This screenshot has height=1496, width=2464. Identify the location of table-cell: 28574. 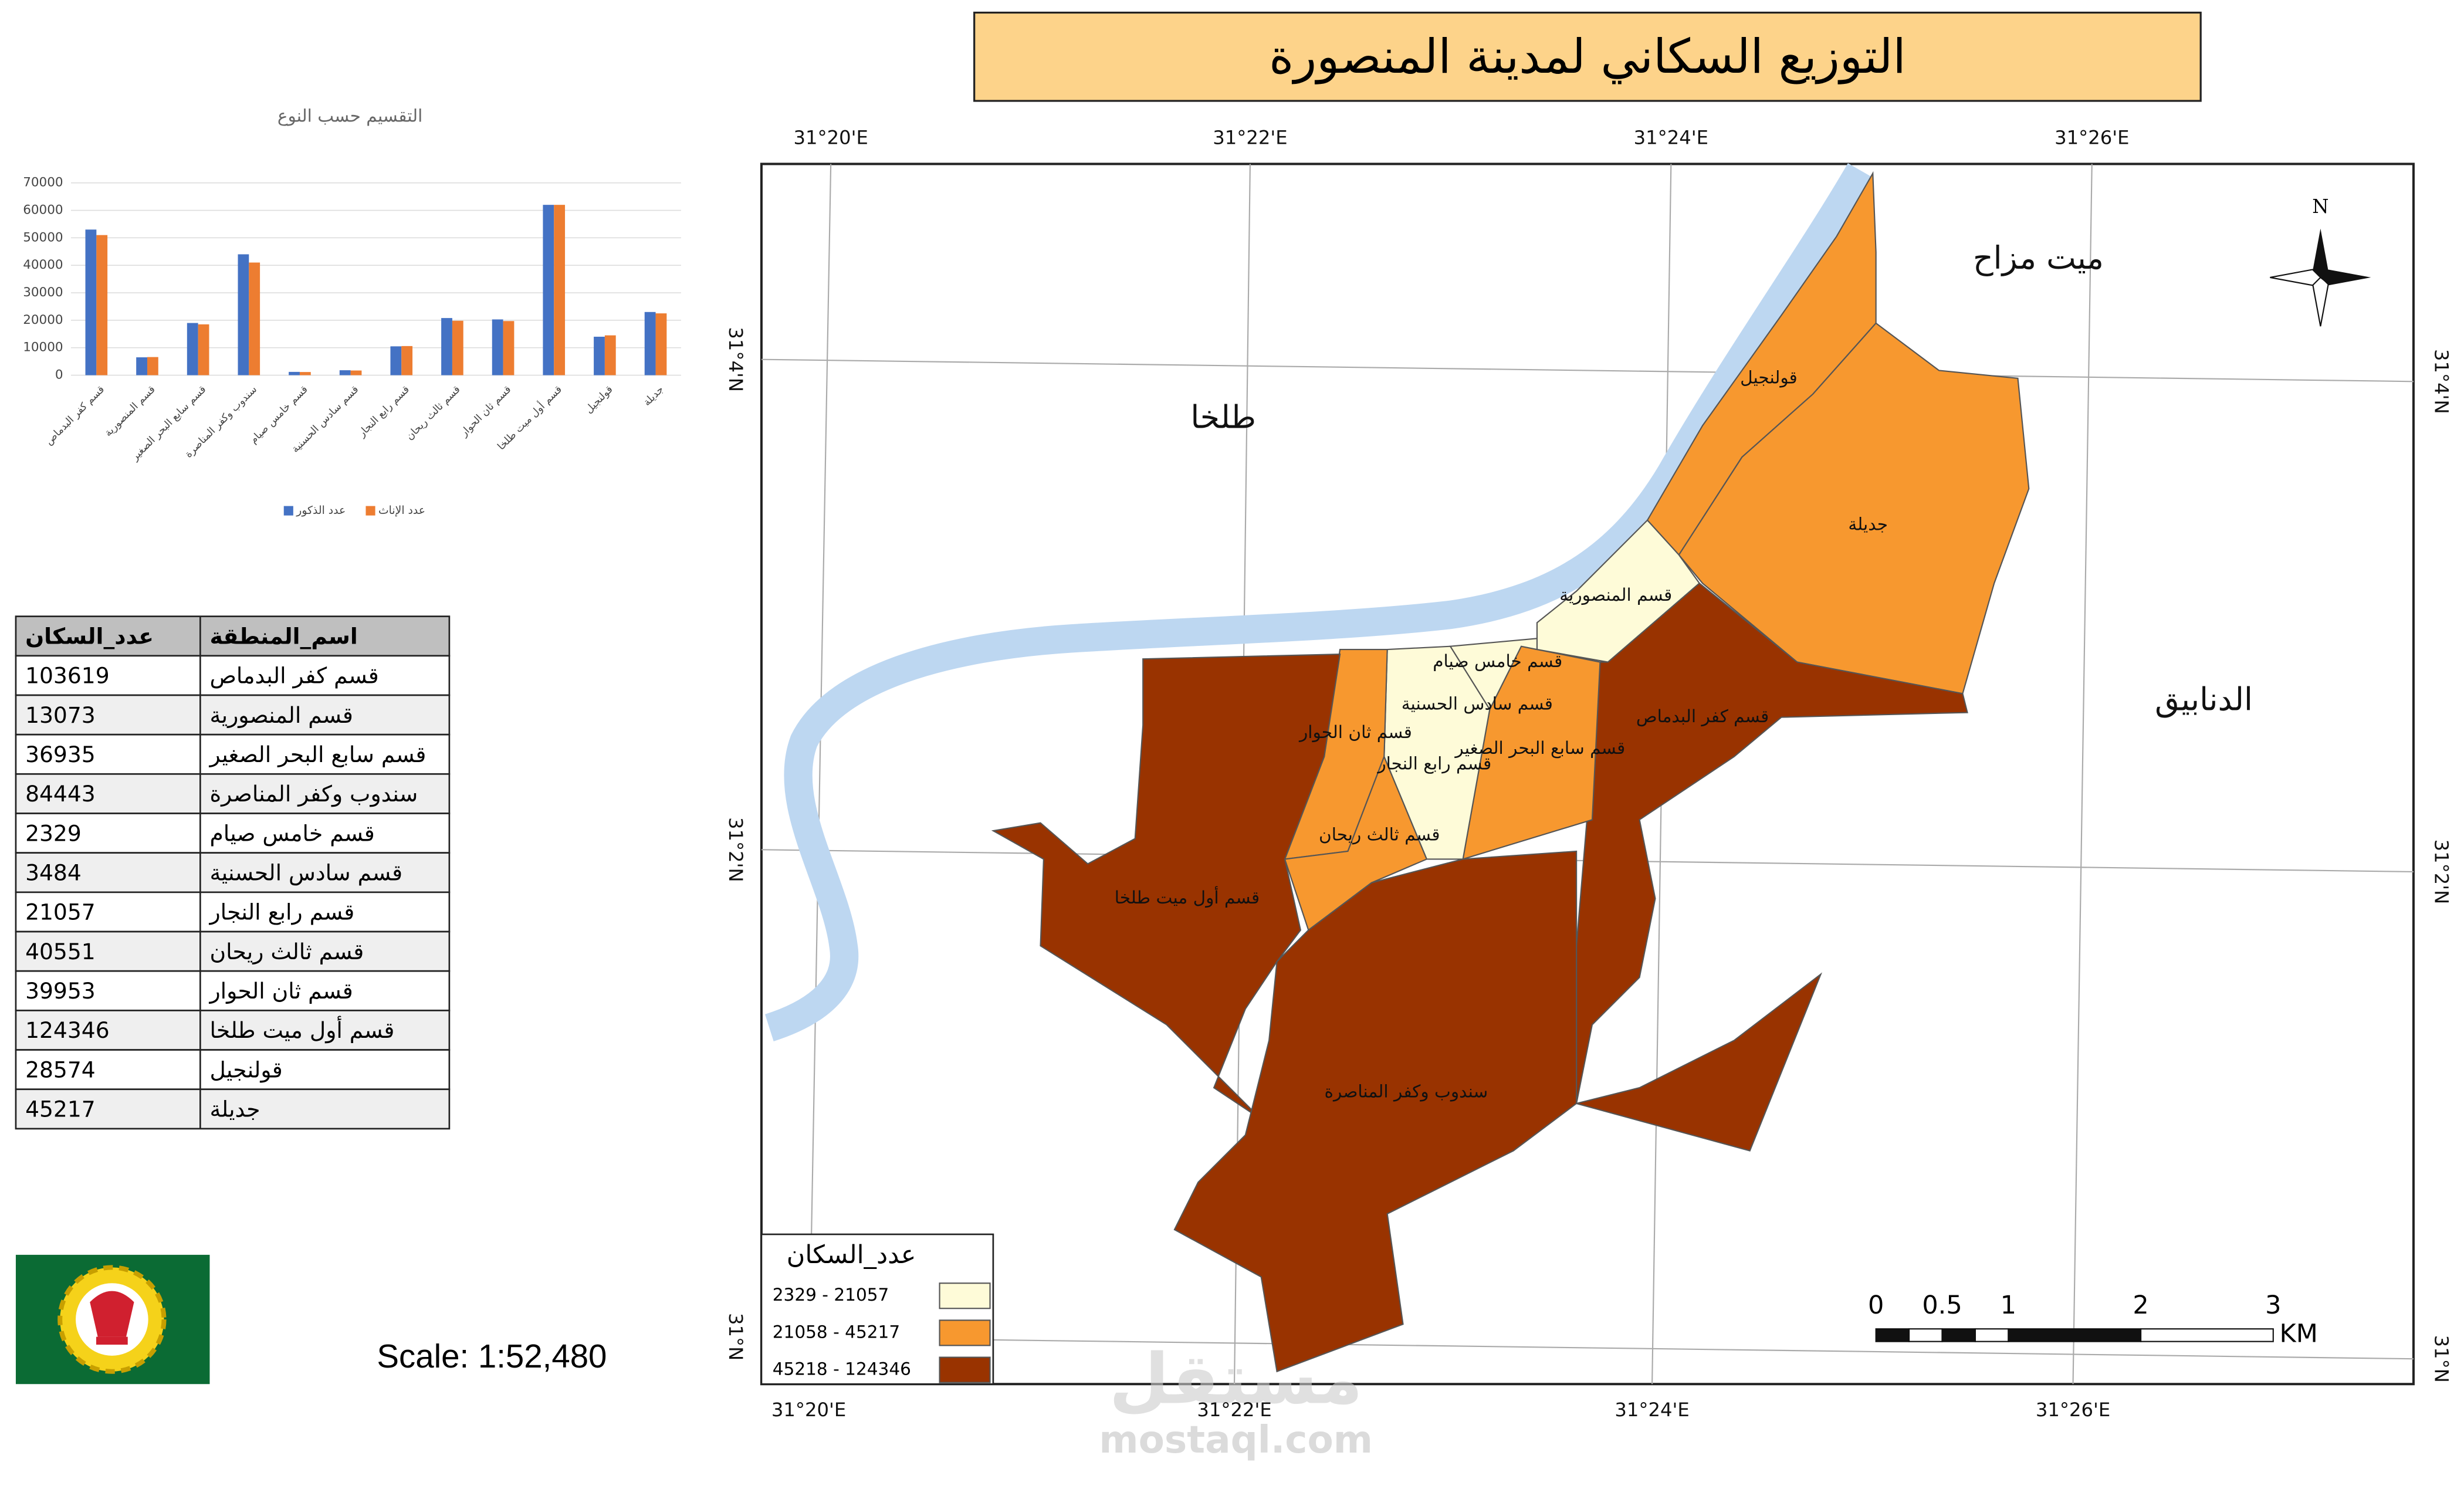
(60, 1069).